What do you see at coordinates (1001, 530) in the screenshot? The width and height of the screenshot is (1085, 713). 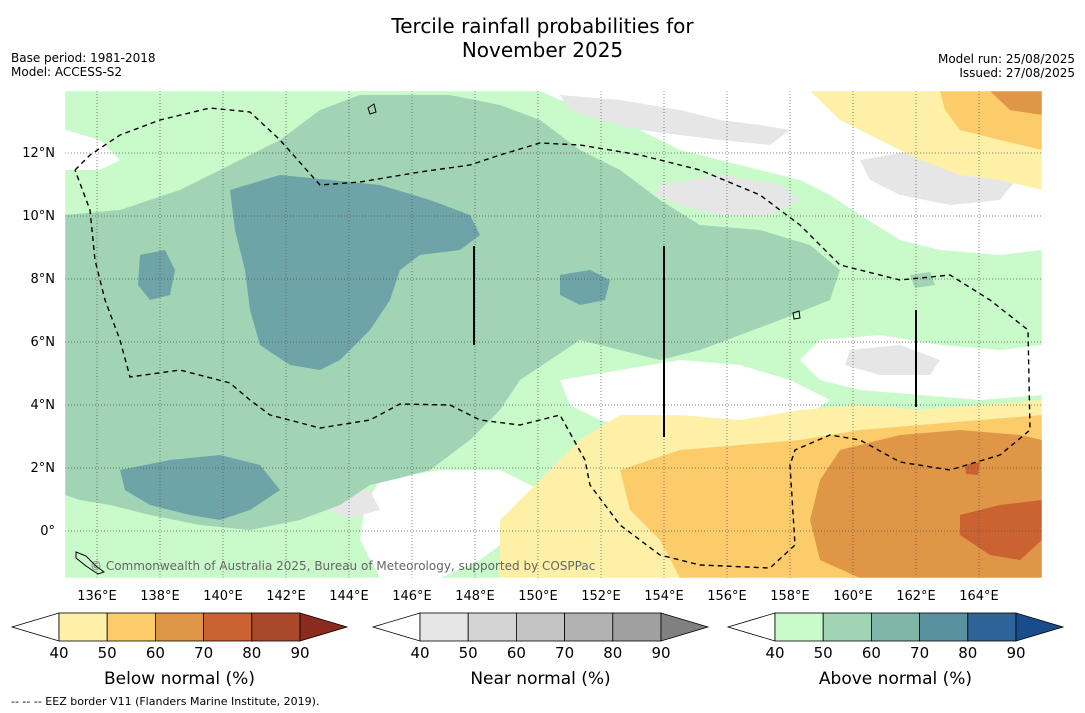 I see `region-below-normal-70-80-southeast` at bounding box center [1001, 530].